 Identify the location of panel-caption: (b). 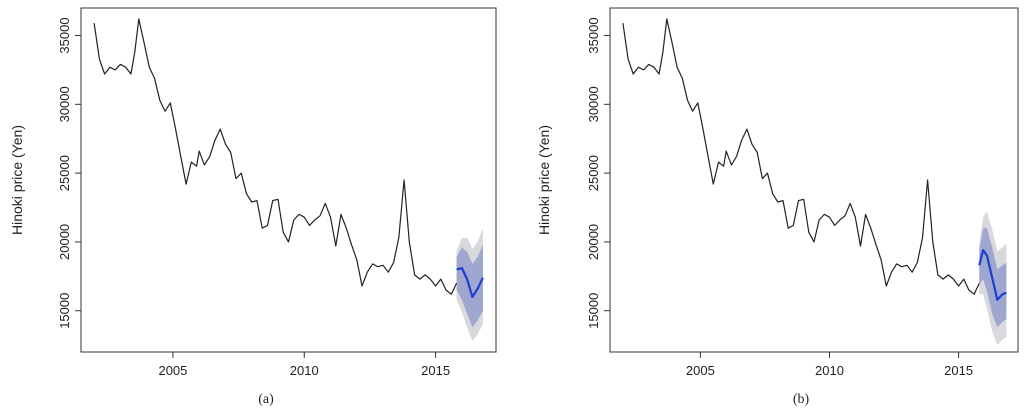
(801, 399).